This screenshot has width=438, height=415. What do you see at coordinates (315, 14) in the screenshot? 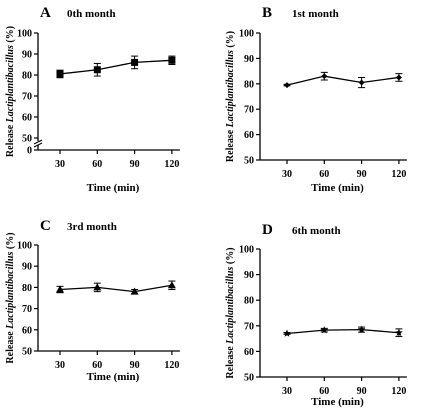
I see `panel-title: 1st month` at bounding box center [315, 14].